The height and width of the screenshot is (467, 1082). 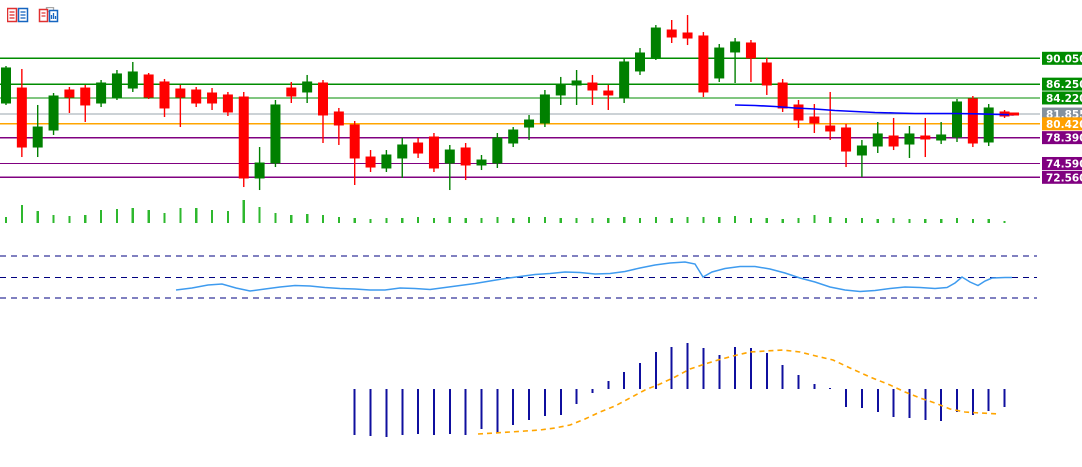 I want to click on list-pages-icon, so click(x=17, y=15).